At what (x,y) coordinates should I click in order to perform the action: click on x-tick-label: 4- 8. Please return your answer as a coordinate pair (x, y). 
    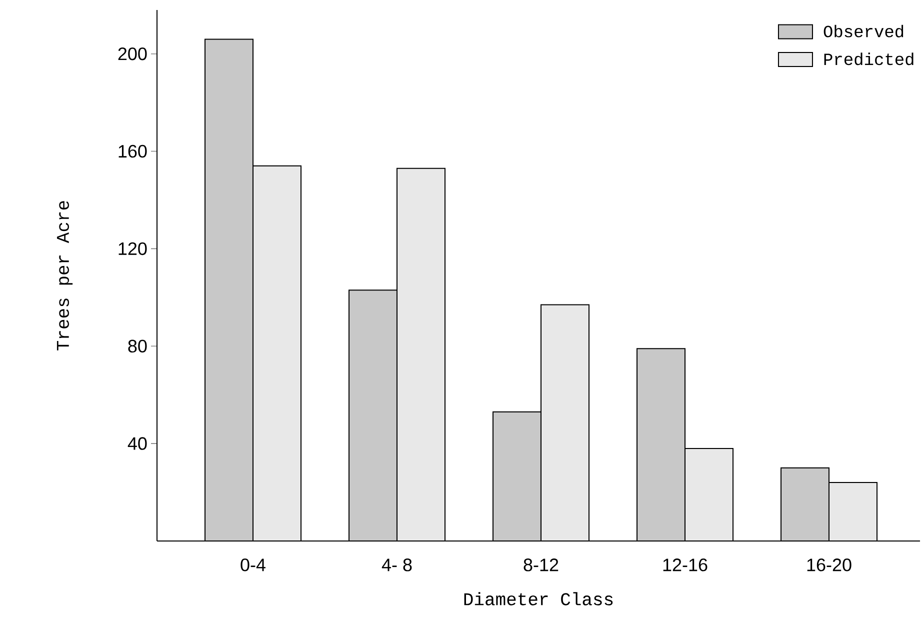
    Looking at the image, I should click on (397, 565).